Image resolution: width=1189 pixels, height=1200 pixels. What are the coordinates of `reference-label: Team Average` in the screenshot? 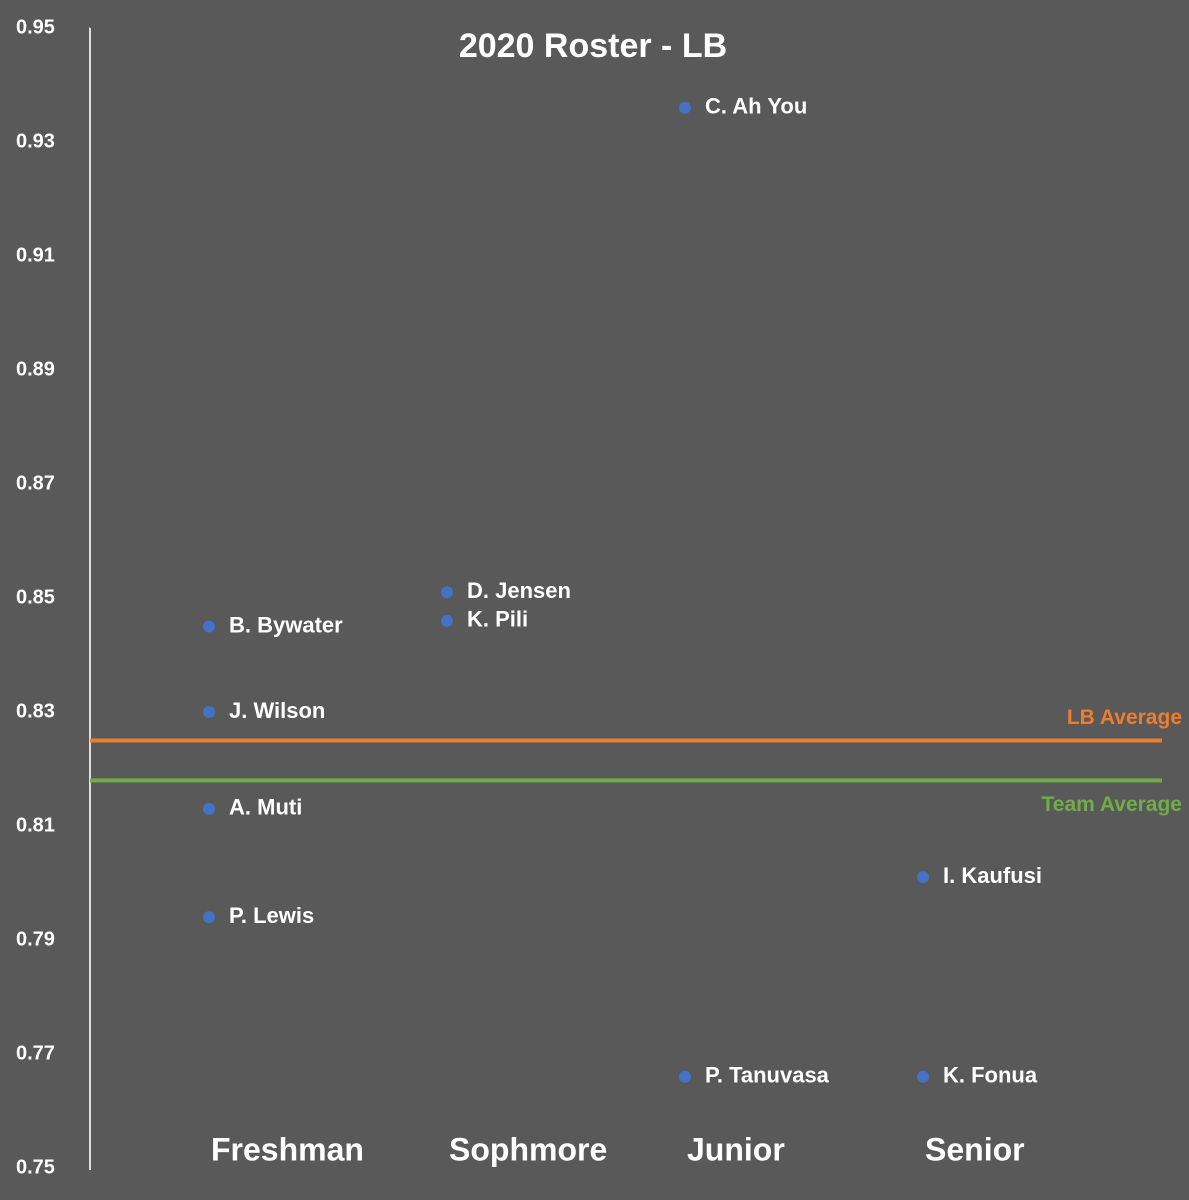 It's located at (1112, 804).